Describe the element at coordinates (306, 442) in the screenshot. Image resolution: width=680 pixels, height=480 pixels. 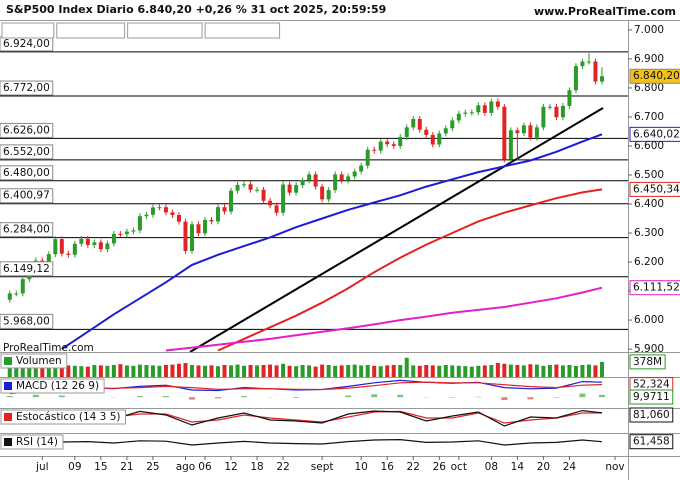
I see `indicator-line` at that location.